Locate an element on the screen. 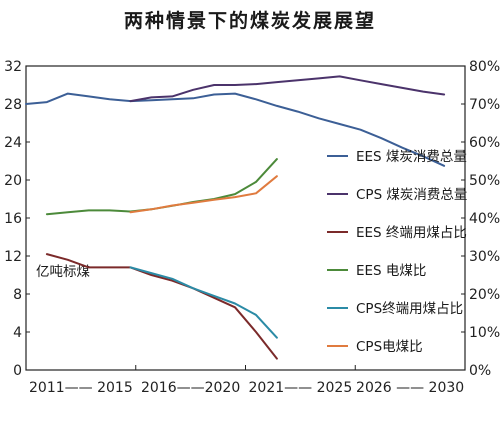 The width and height of the screenshot is (500, 429). chart-title: 两种情景下的煤炭发展展望 is located at coordinates (249, 21).